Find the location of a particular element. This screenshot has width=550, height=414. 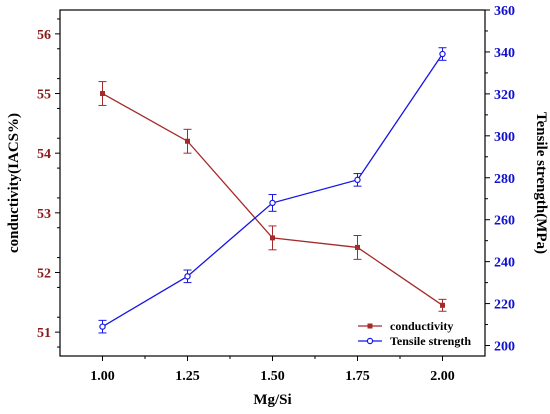

right-y-axis-label: Tensile strength(MPa) is located at coordinates (541, 183).